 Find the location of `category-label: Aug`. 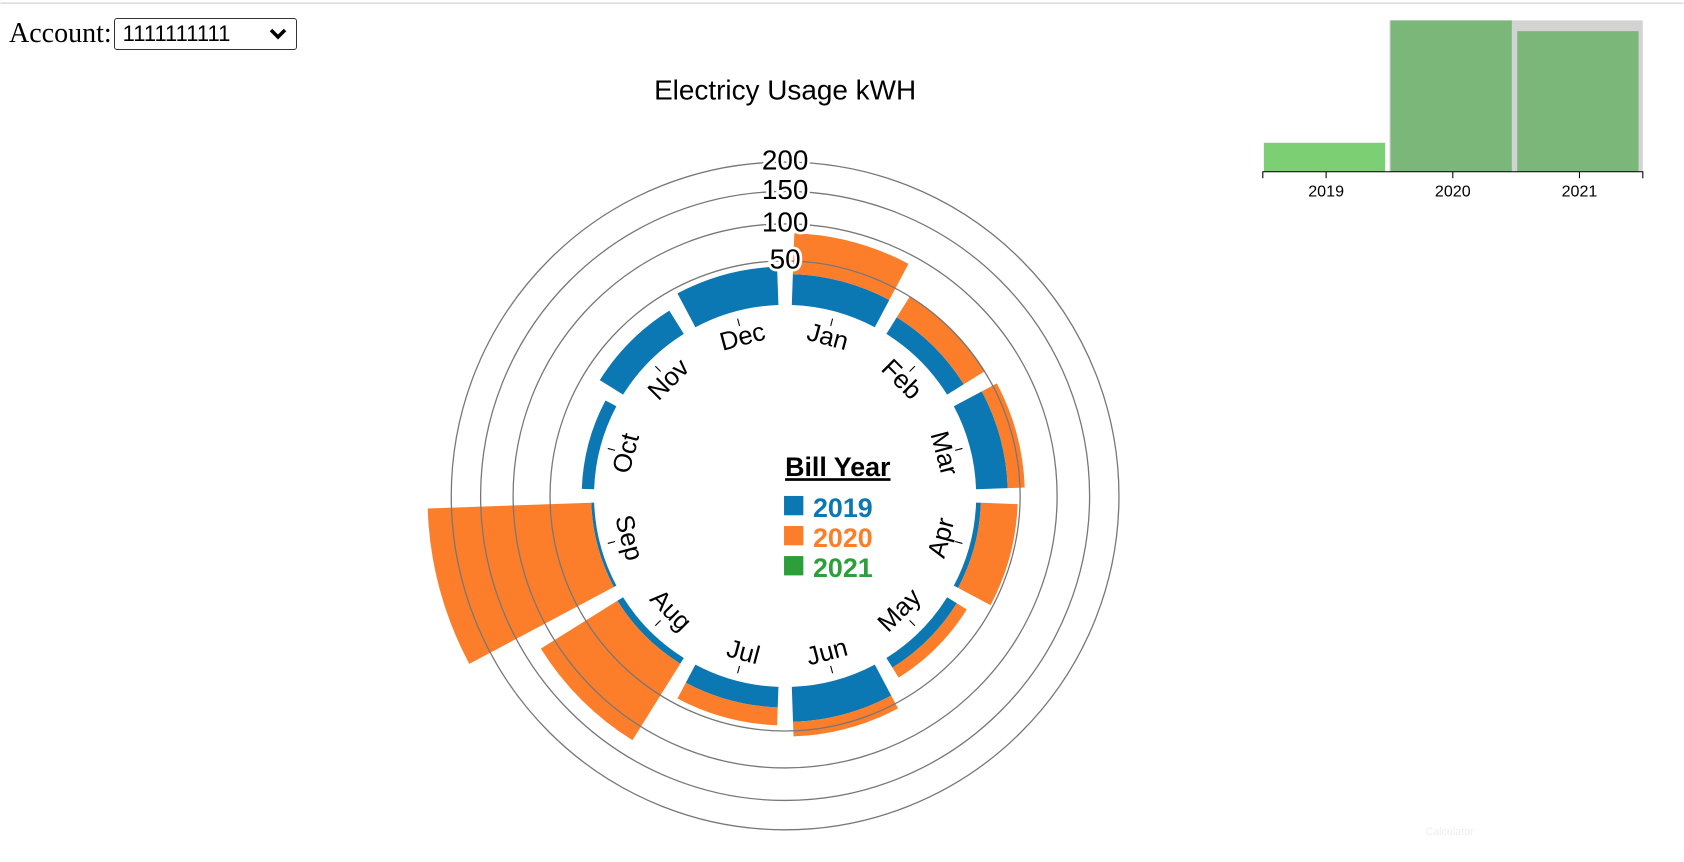

category-label: Aug is located at coordinates (670, 610).